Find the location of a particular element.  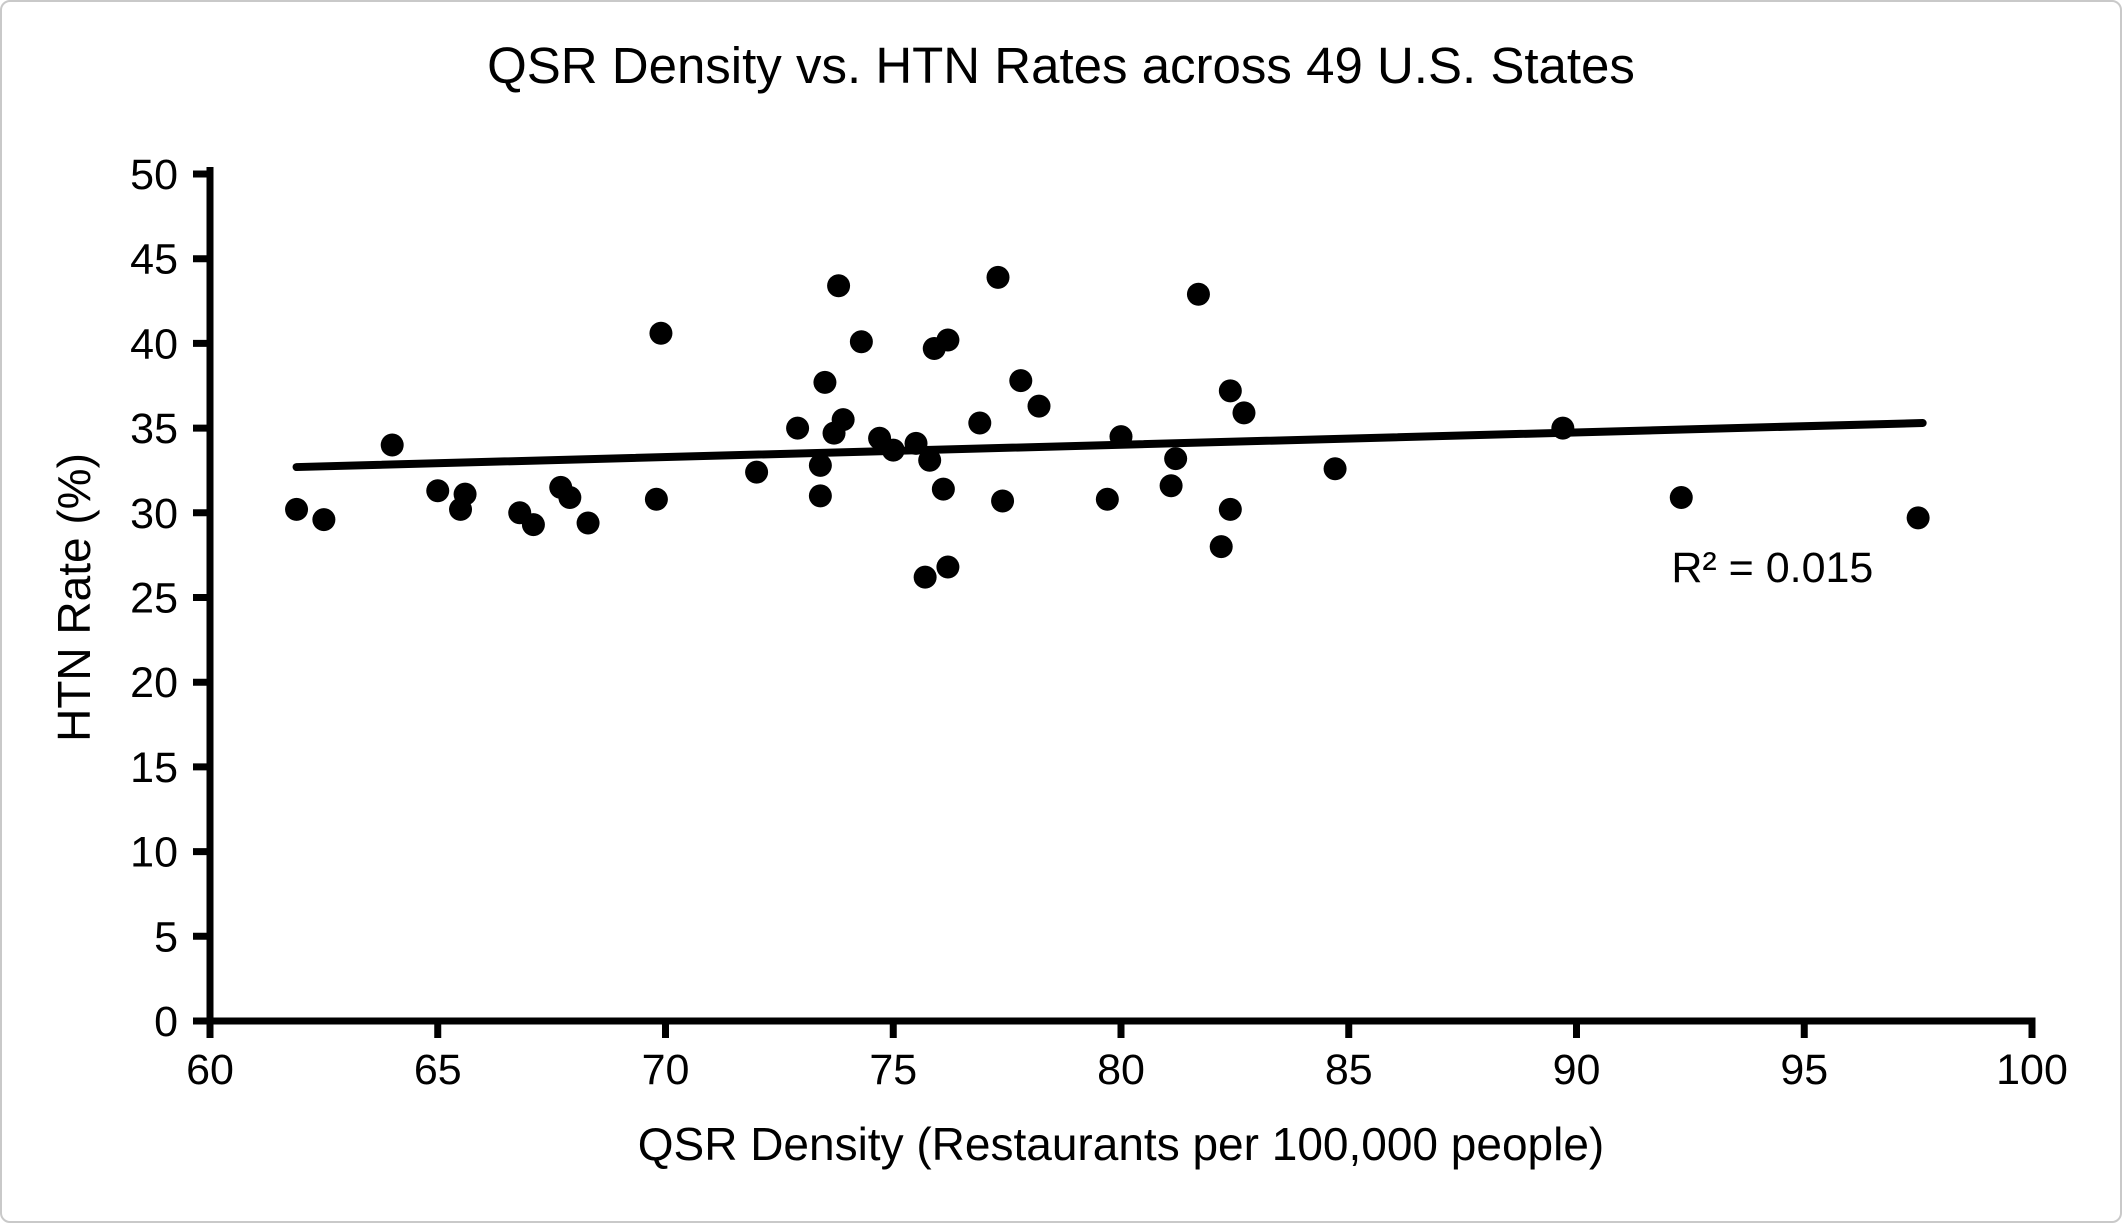

r-squared-label: R² = 0.015 is located at coordinates (1772, 568).